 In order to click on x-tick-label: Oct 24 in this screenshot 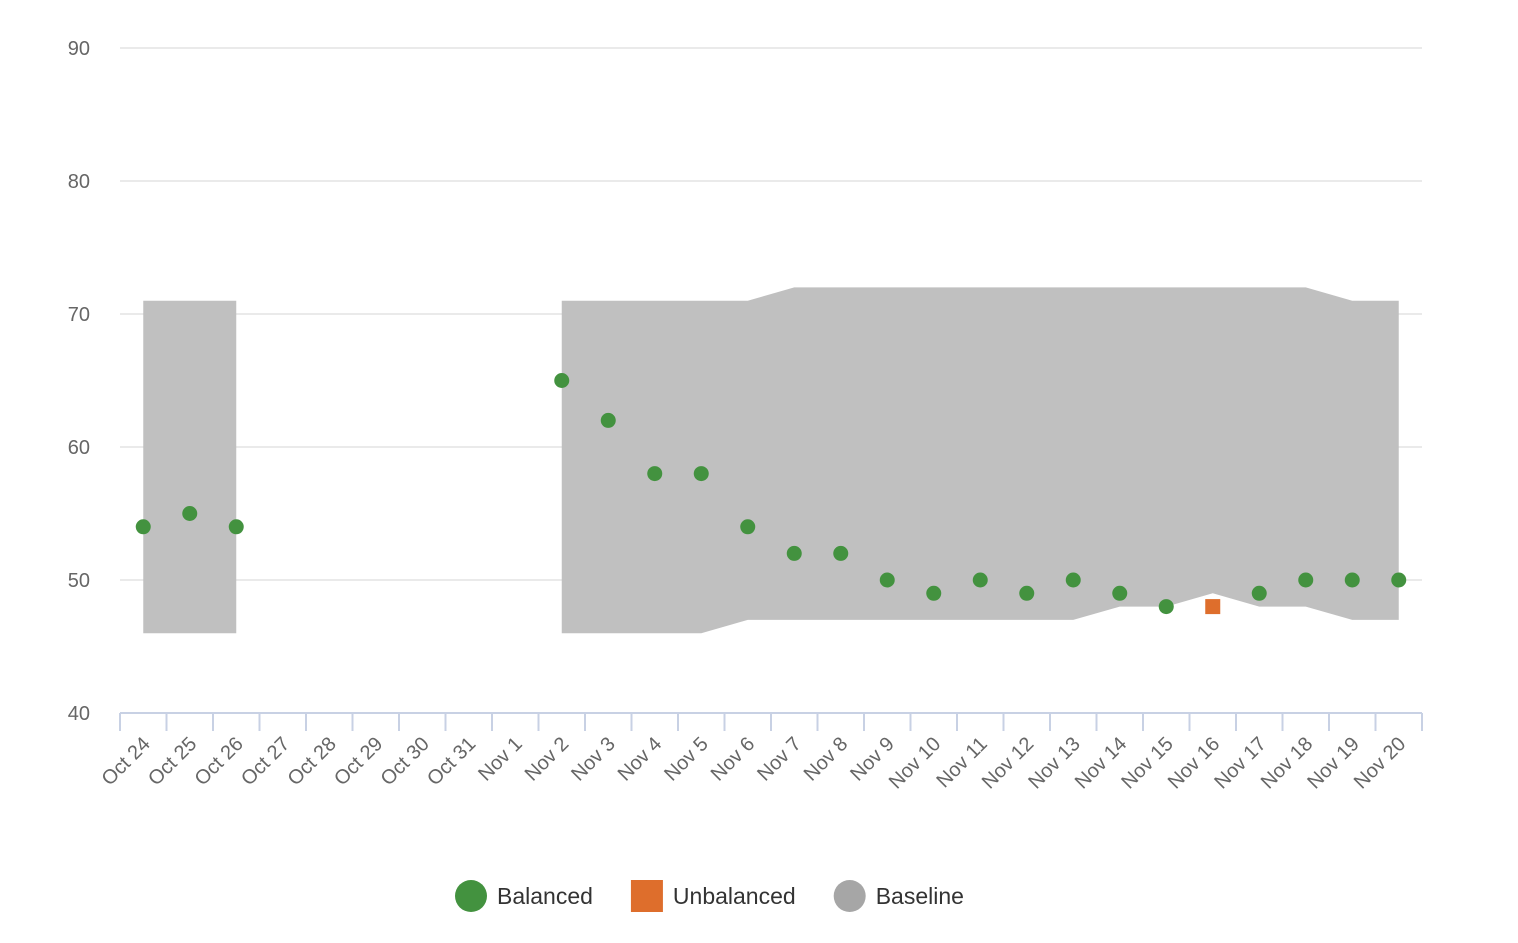, I will do `click(126, 761)`.